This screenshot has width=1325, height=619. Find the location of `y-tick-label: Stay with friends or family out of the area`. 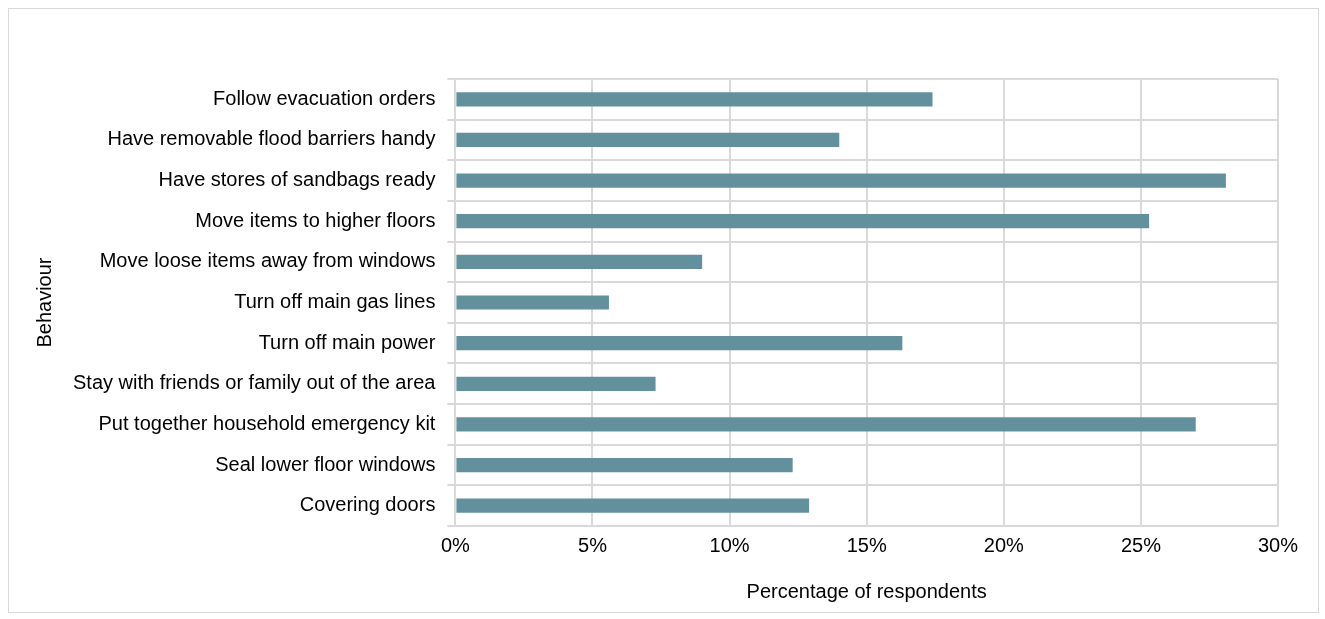

y-tick-label: Stay with friends or family out of the area is located at coordinates (254, 382).